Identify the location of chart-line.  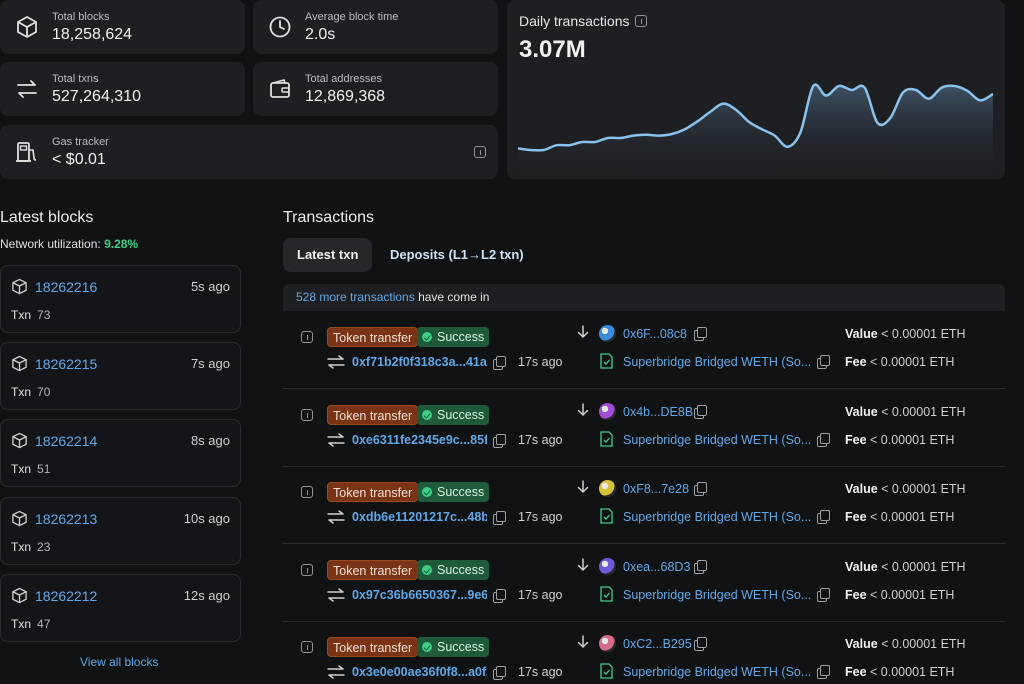
(755, 117).